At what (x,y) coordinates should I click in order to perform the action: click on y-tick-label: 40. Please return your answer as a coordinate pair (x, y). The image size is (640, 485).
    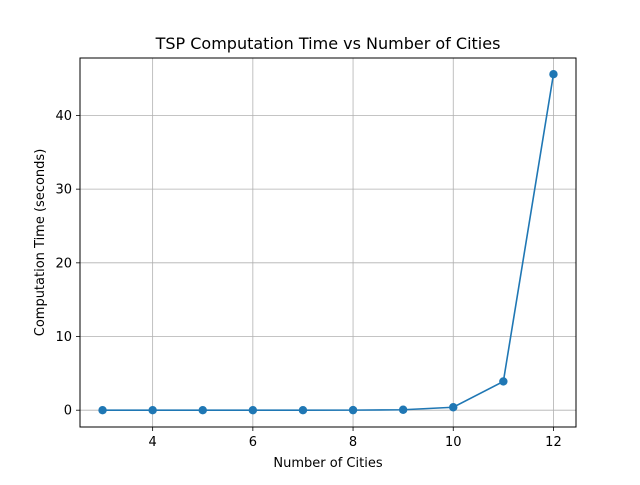
    Looking at the image, I should click on (63, 116).